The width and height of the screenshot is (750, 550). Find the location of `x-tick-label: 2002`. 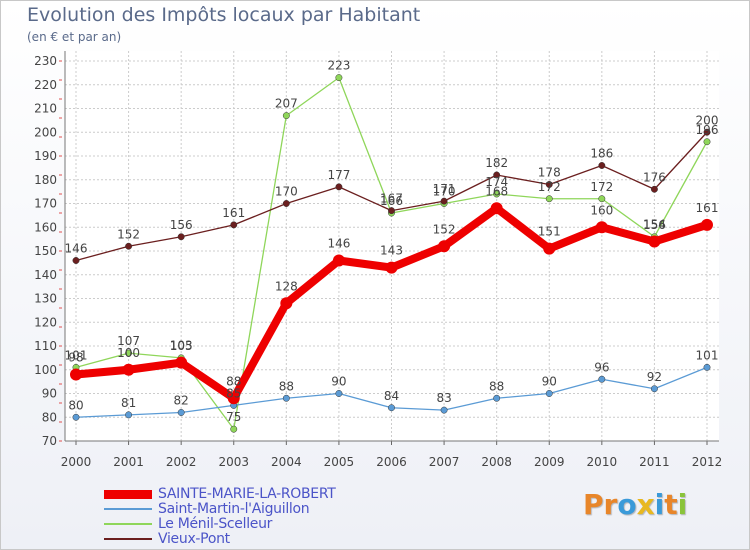

x-tick-label: 2002 is located at coordinates (181, 462).